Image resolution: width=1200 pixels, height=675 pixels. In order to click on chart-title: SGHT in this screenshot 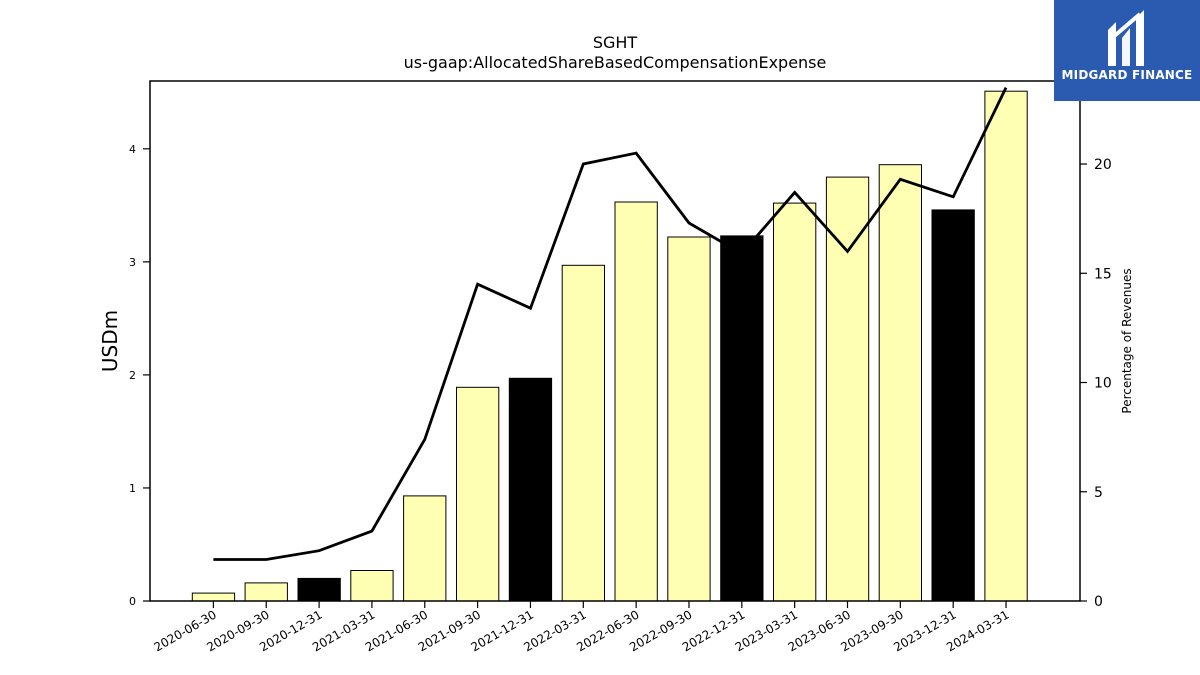, I will do `click(615, 42)`.